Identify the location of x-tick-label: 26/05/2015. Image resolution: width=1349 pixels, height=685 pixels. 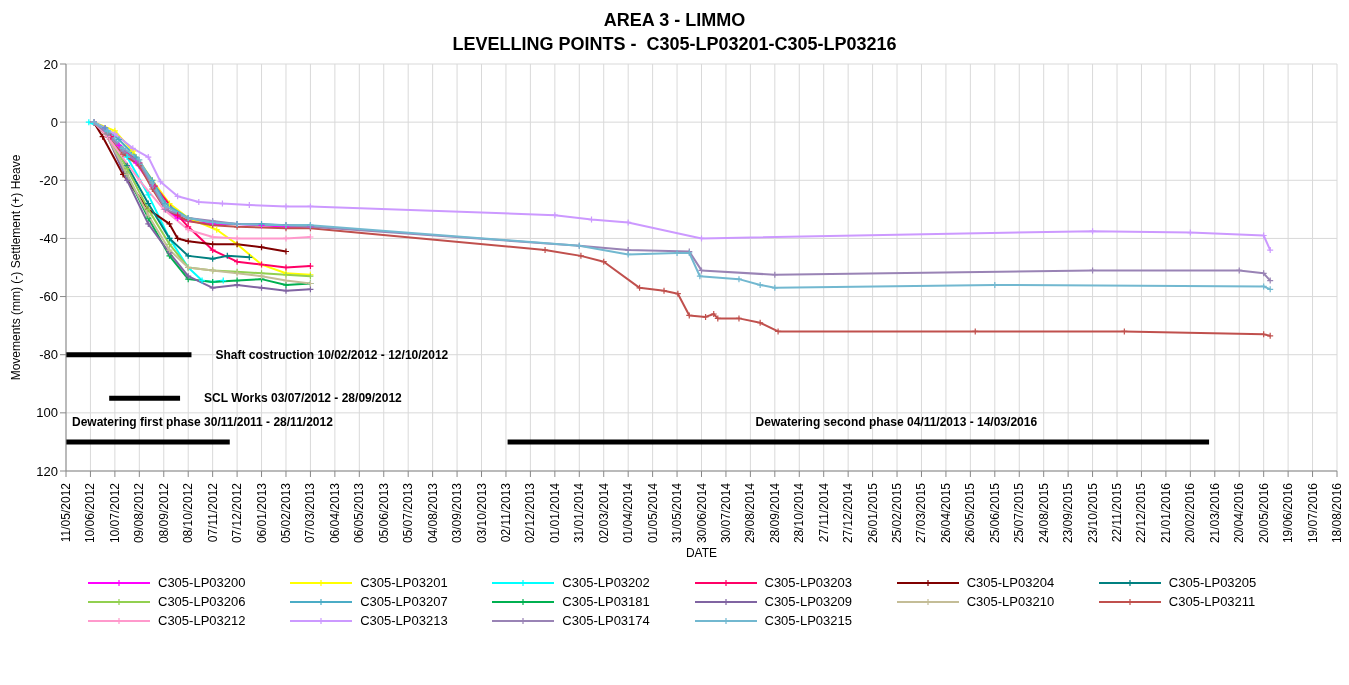
(970, 513).